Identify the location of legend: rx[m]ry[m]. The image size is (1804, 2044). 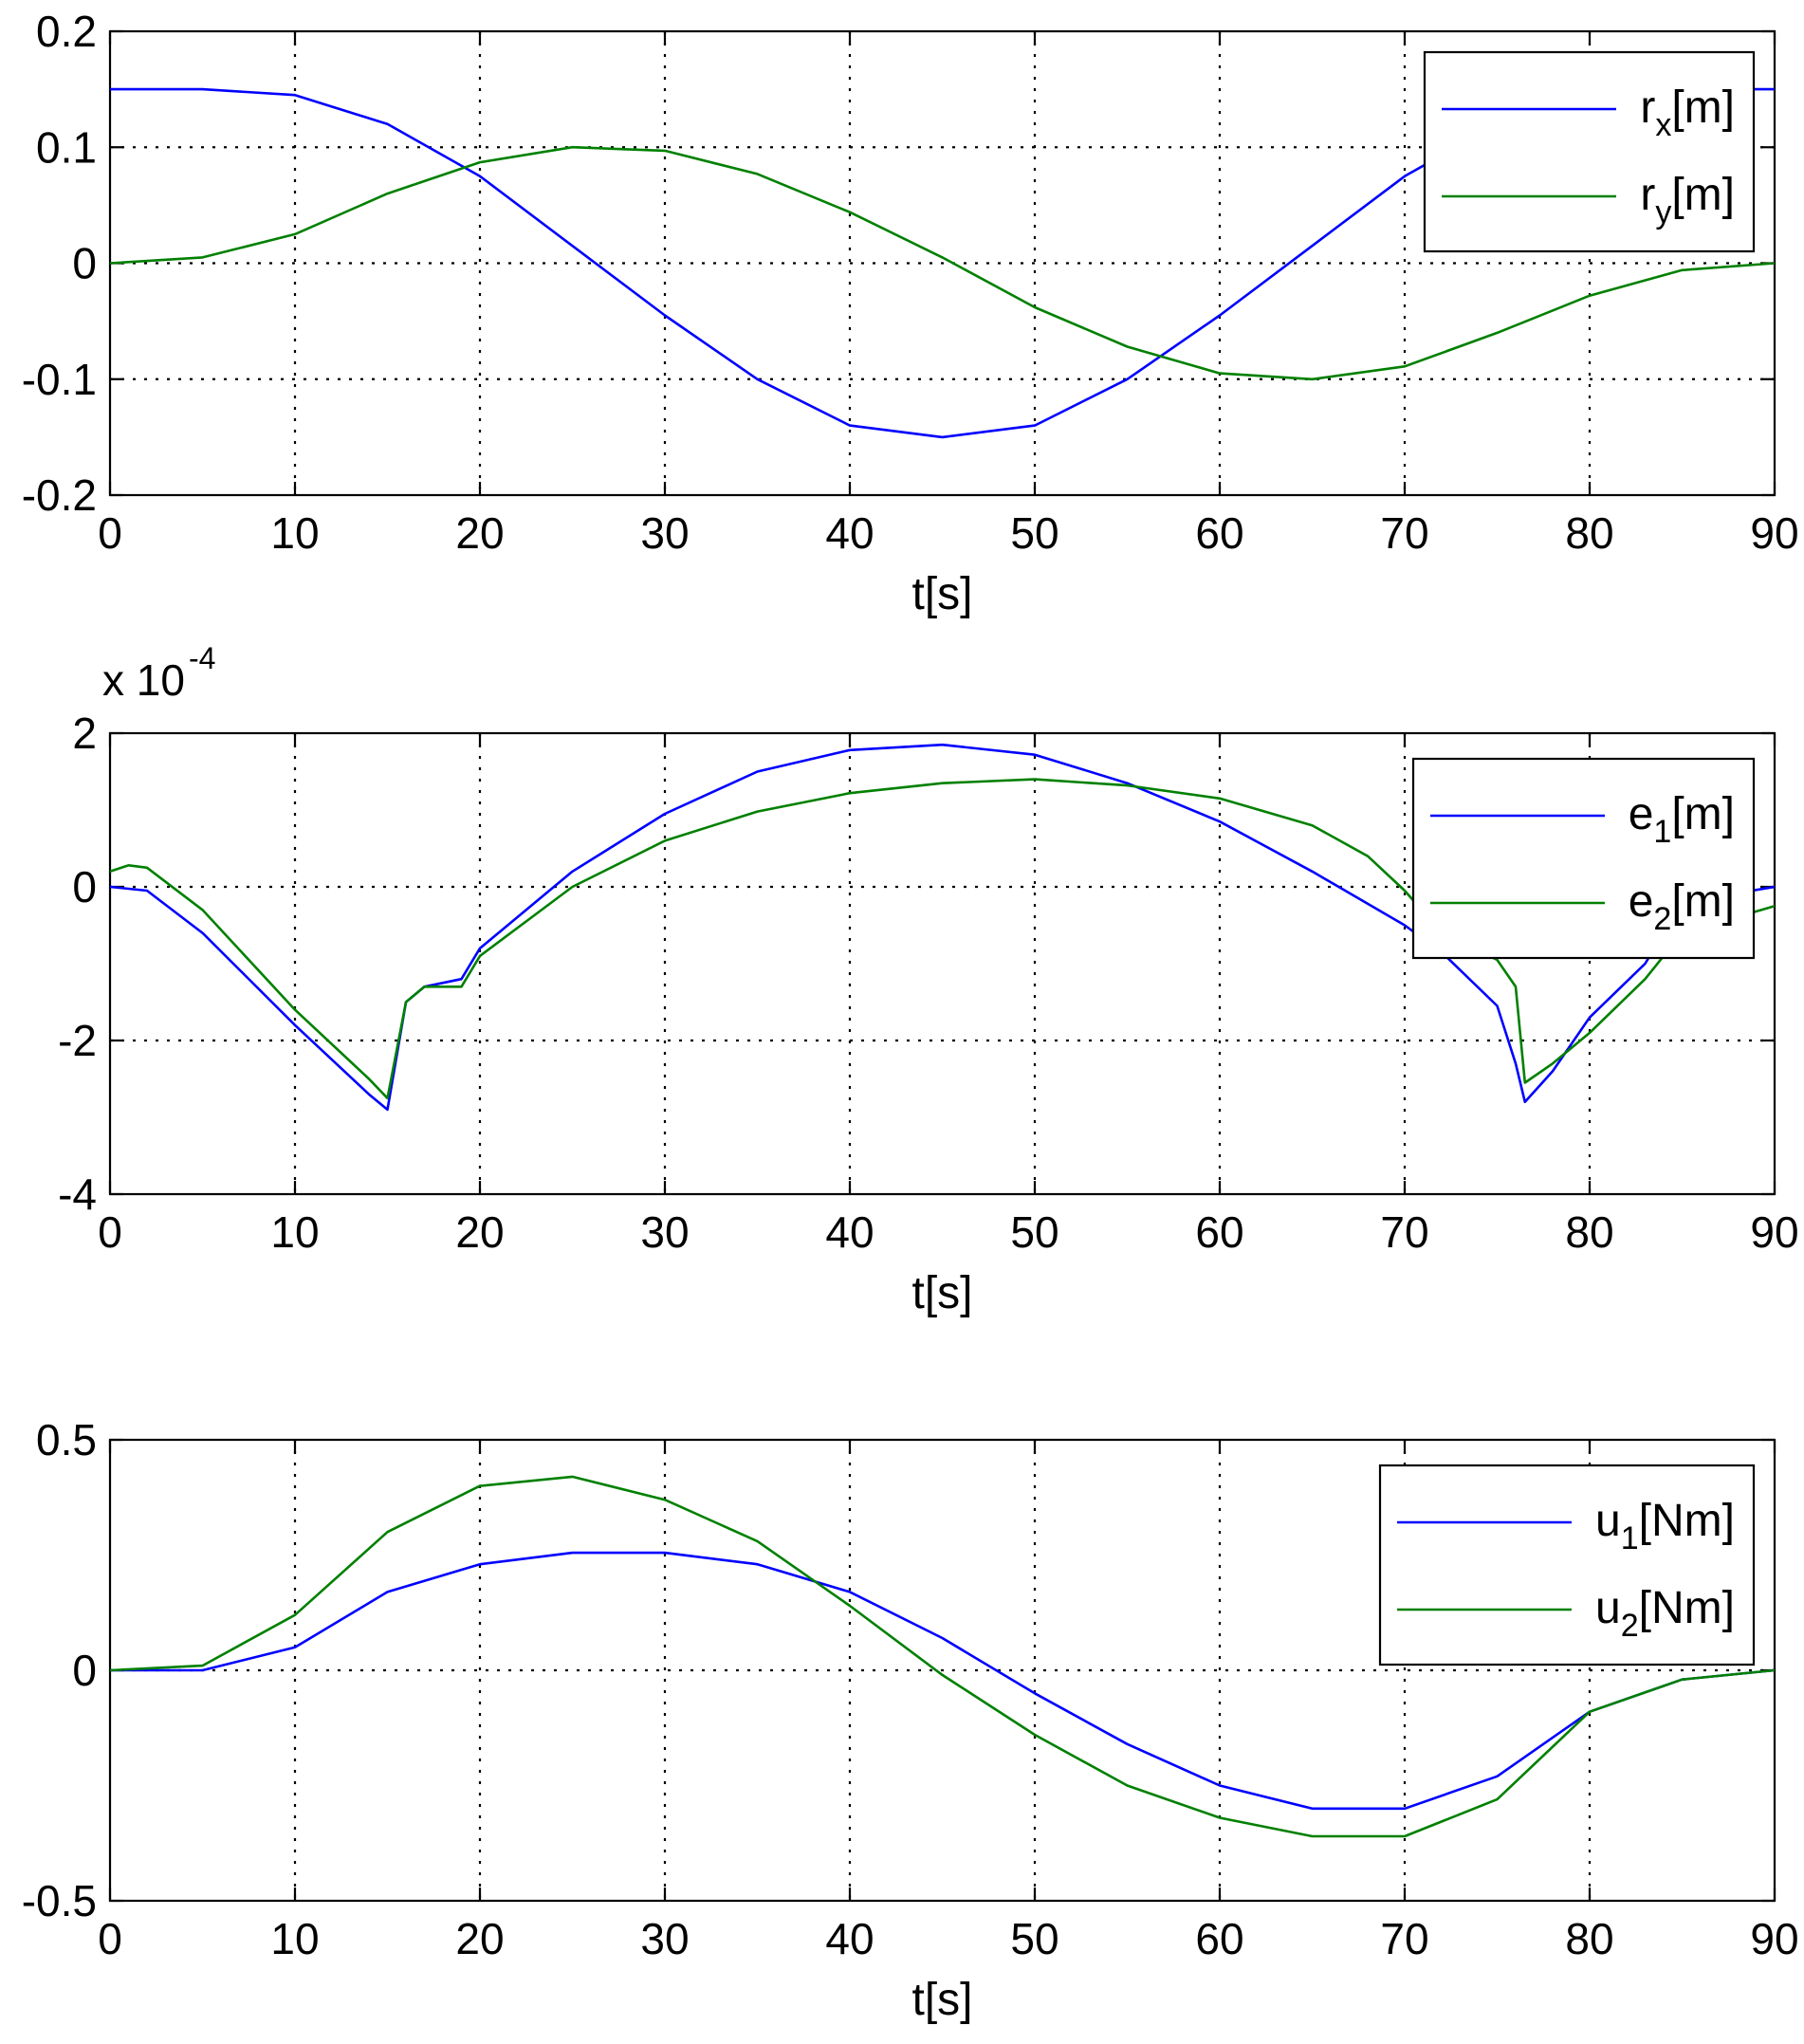
(1589, 151).